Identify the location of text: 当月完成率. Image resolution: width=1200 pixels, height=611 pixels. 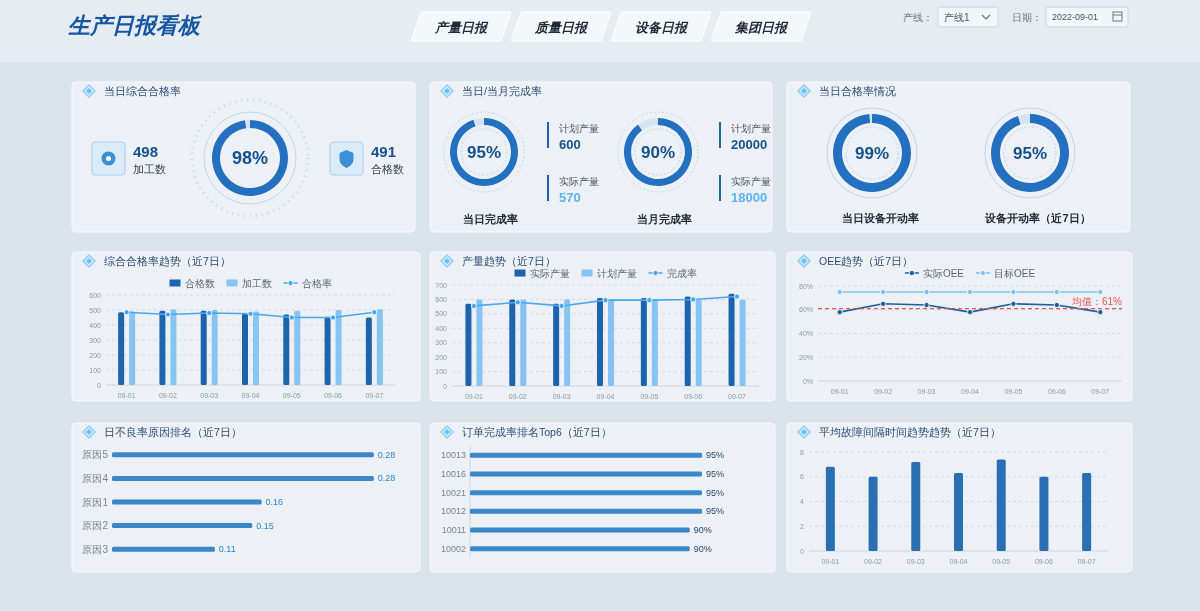
(664, 219).